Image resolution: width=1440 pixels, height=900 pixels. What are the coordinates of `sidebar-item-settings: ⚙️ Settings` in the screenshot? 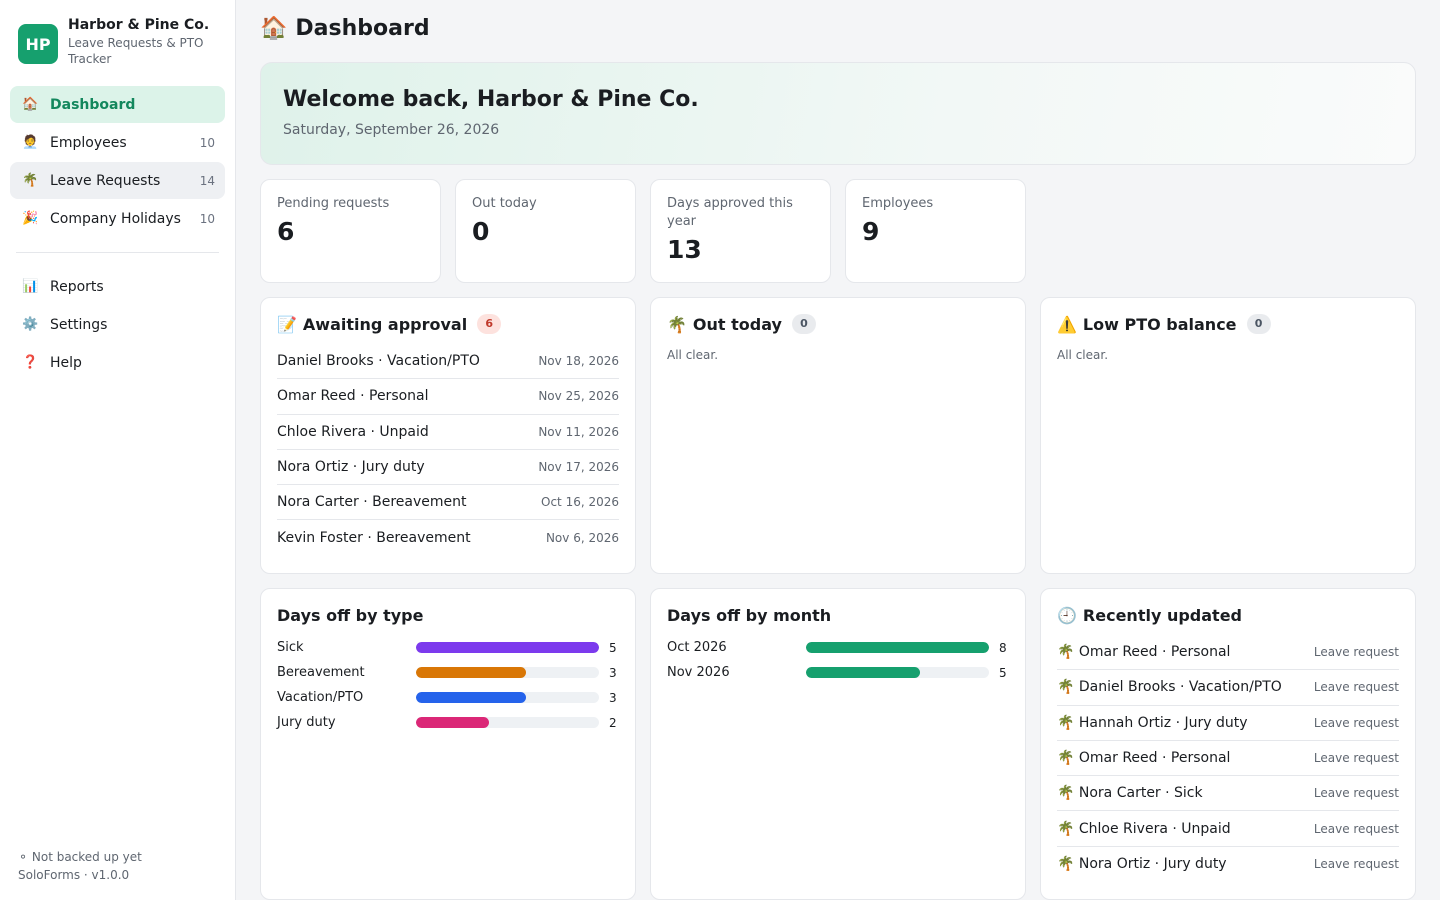 It's located at (117, 324).